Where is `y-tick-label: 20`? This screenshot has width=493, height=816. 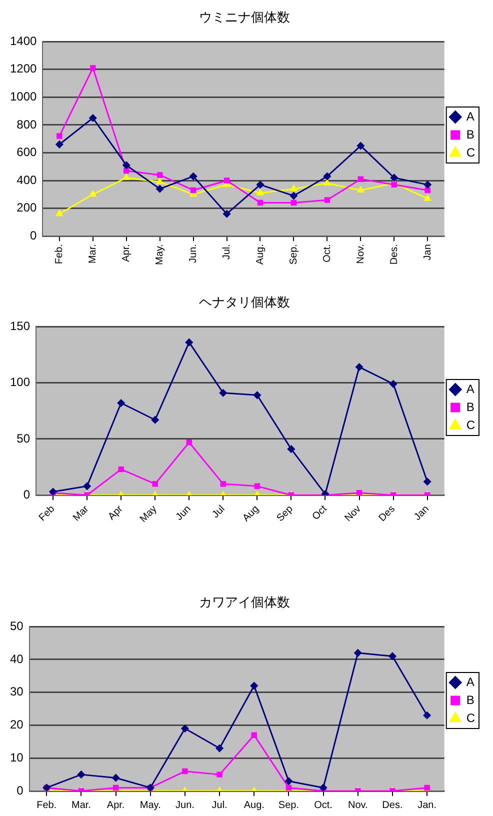
y-tick-label: 20 is located at coordinates (17, 725).